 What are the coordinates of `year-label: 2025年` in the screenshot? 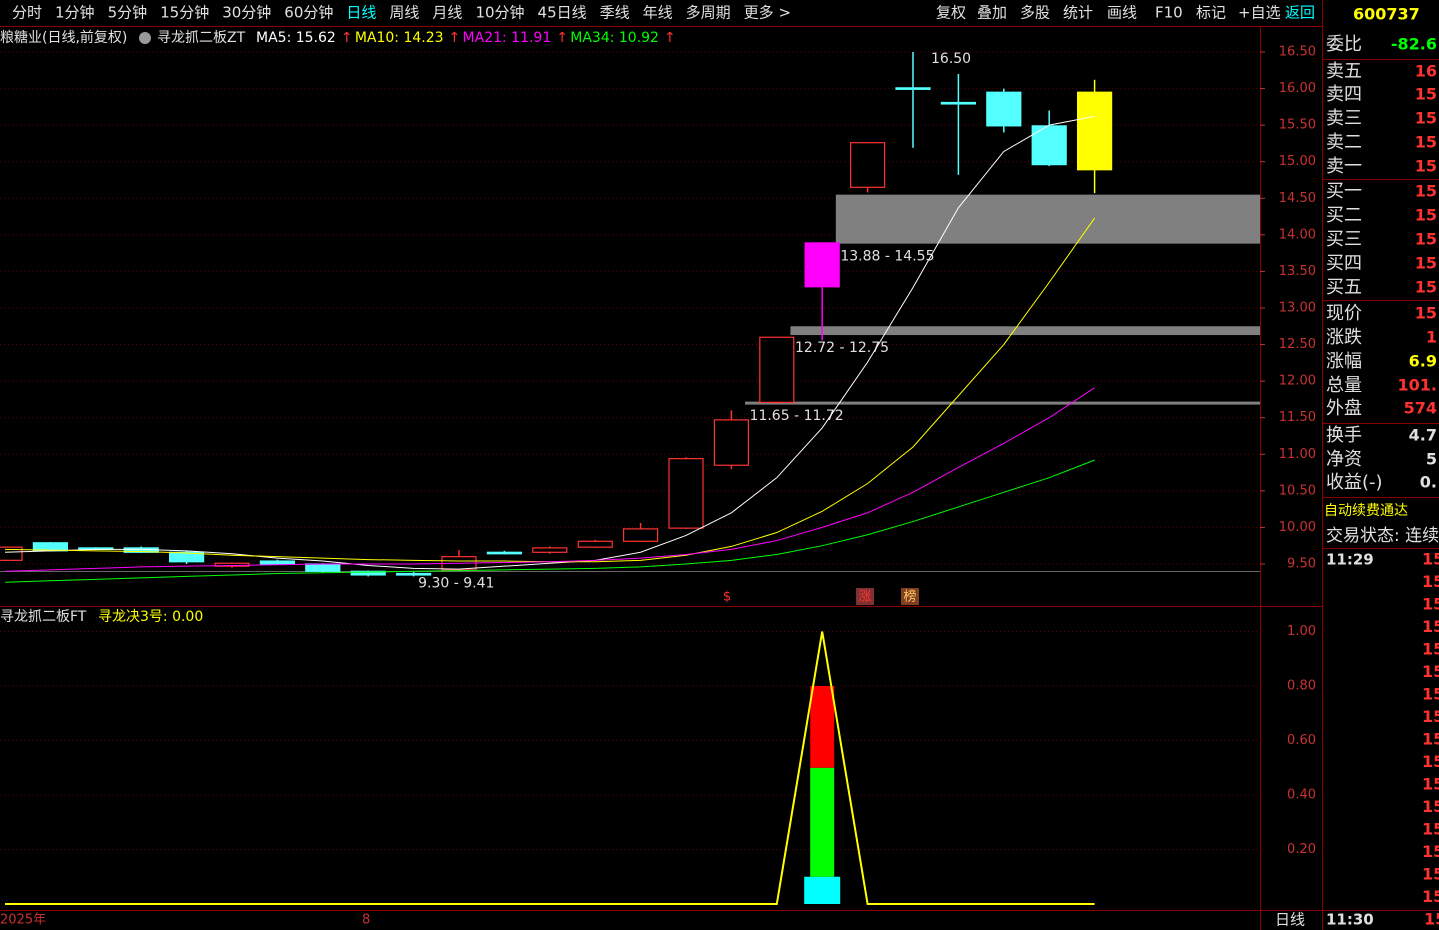 It's located at (23, 920).